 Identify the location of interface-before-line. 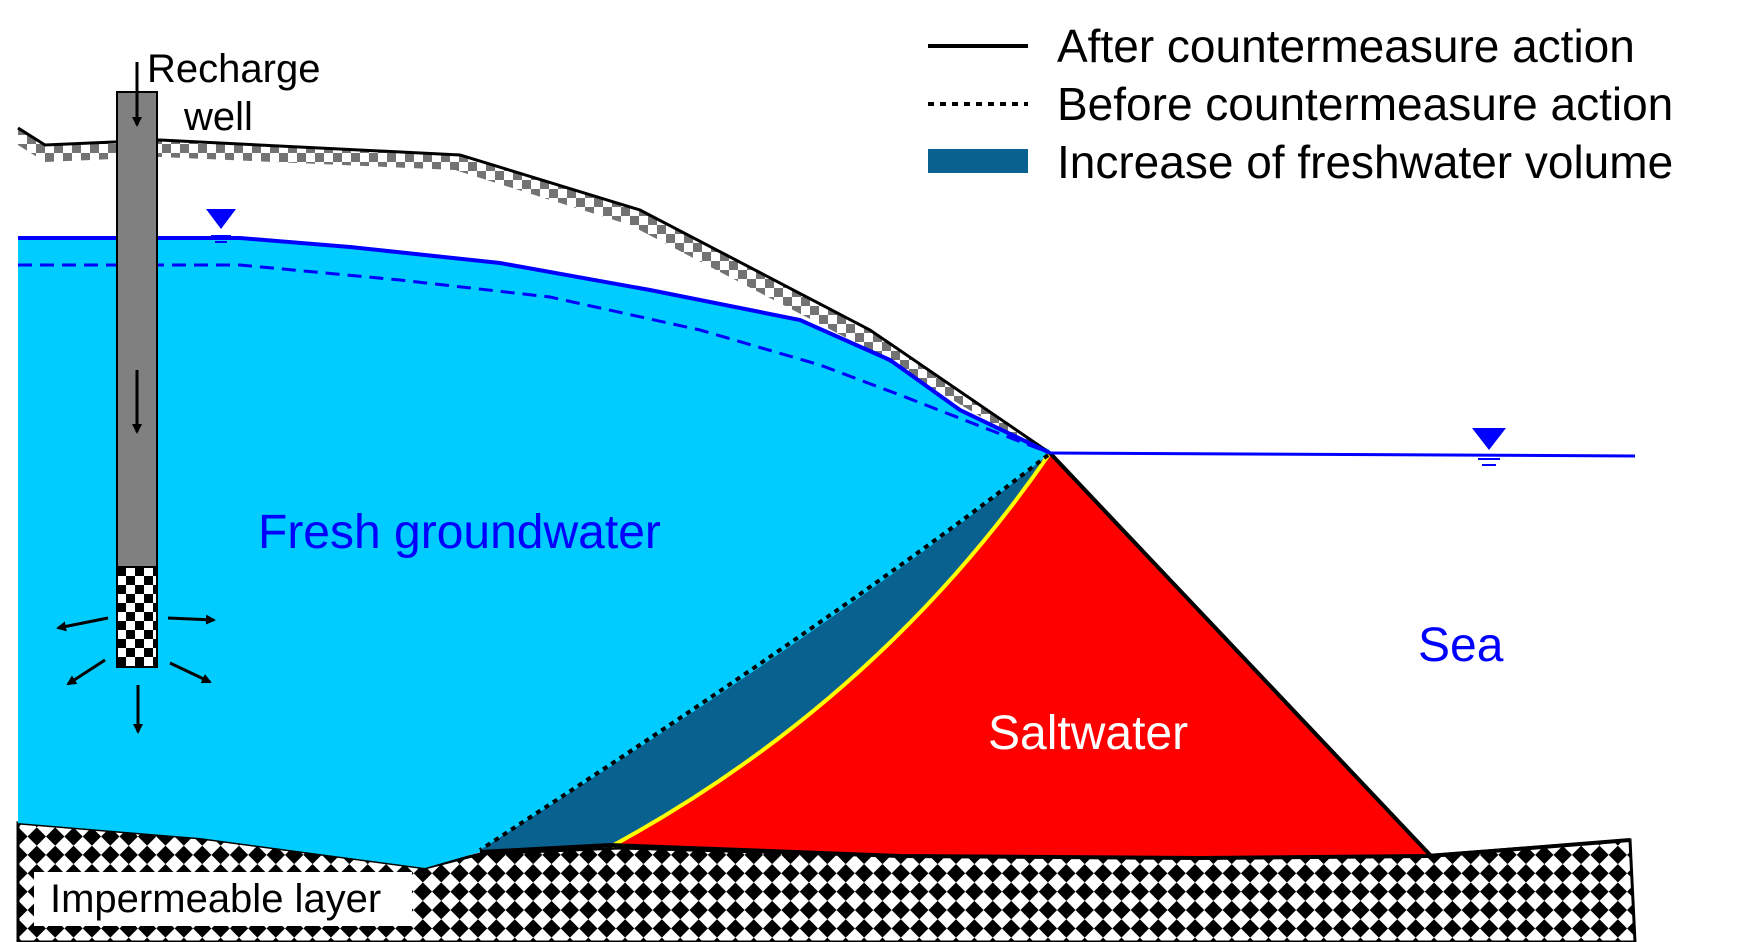
(764, 652).